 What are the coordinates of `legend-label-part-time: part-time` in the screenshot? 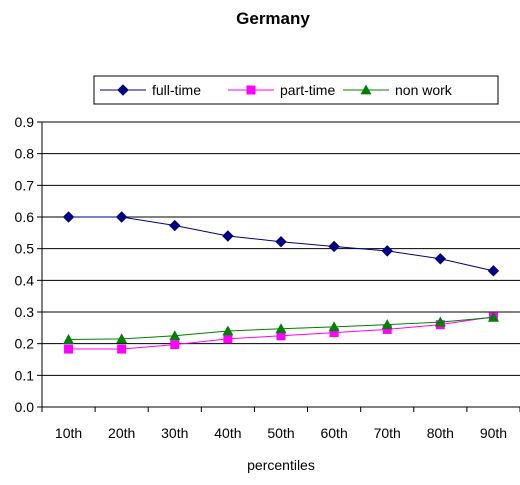 It's located at (307, 90).